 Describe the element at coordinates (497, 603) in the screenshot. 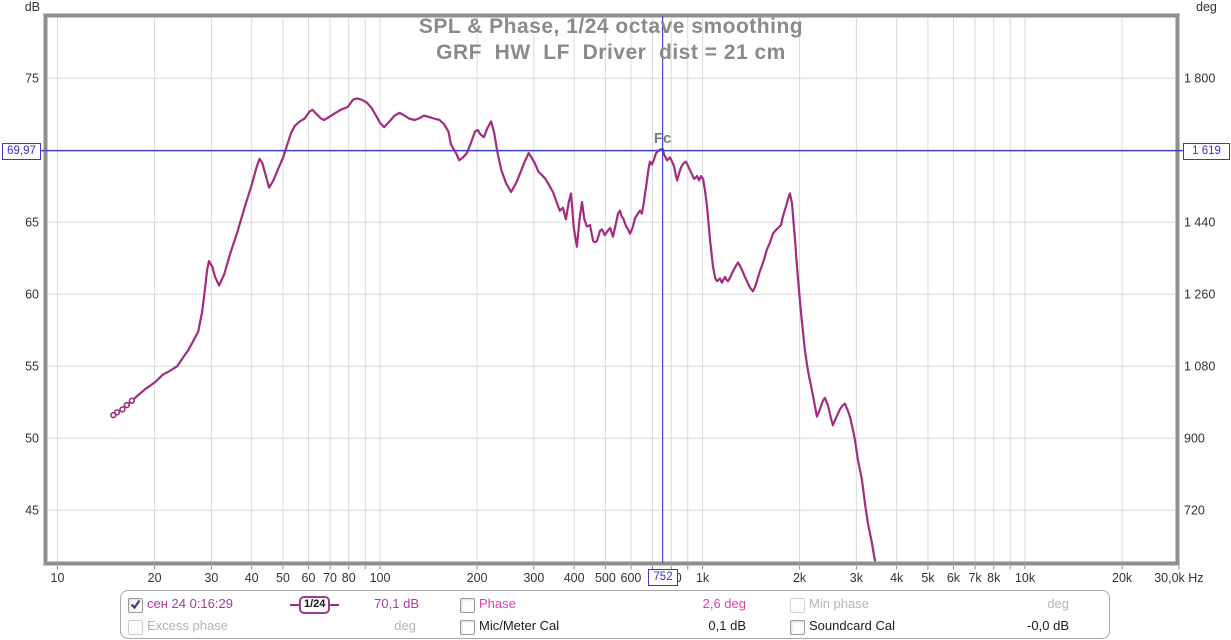

I see `phase-label: Phase` at that location.